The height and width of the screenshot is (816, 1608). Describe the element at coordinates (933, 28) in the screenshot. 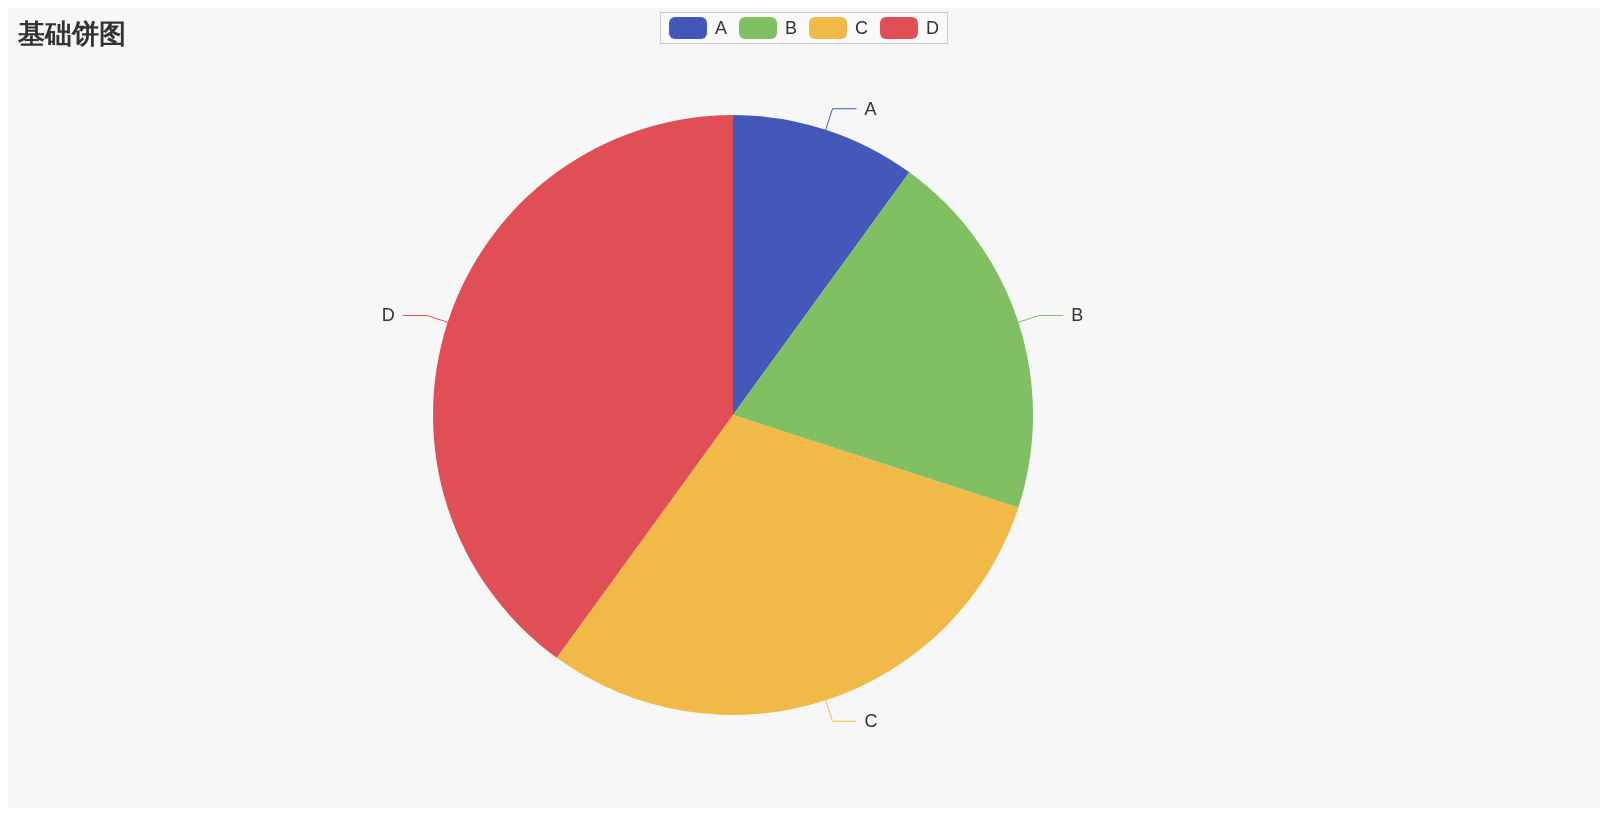

I see `legend-label: D` at that location.